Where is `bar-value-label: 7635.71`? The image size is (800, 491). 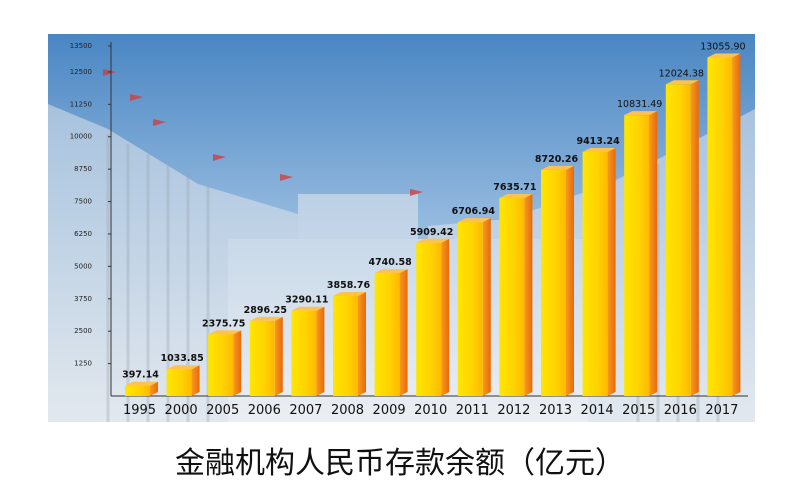 bar-value-label: 7635.71 is located at coordinates (514, 187).